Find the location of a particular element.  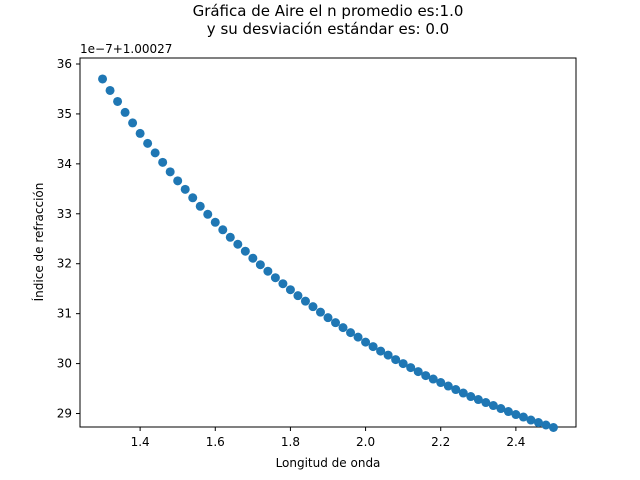

x-tick-label: 1.8 is located at coordinates (290, 442).